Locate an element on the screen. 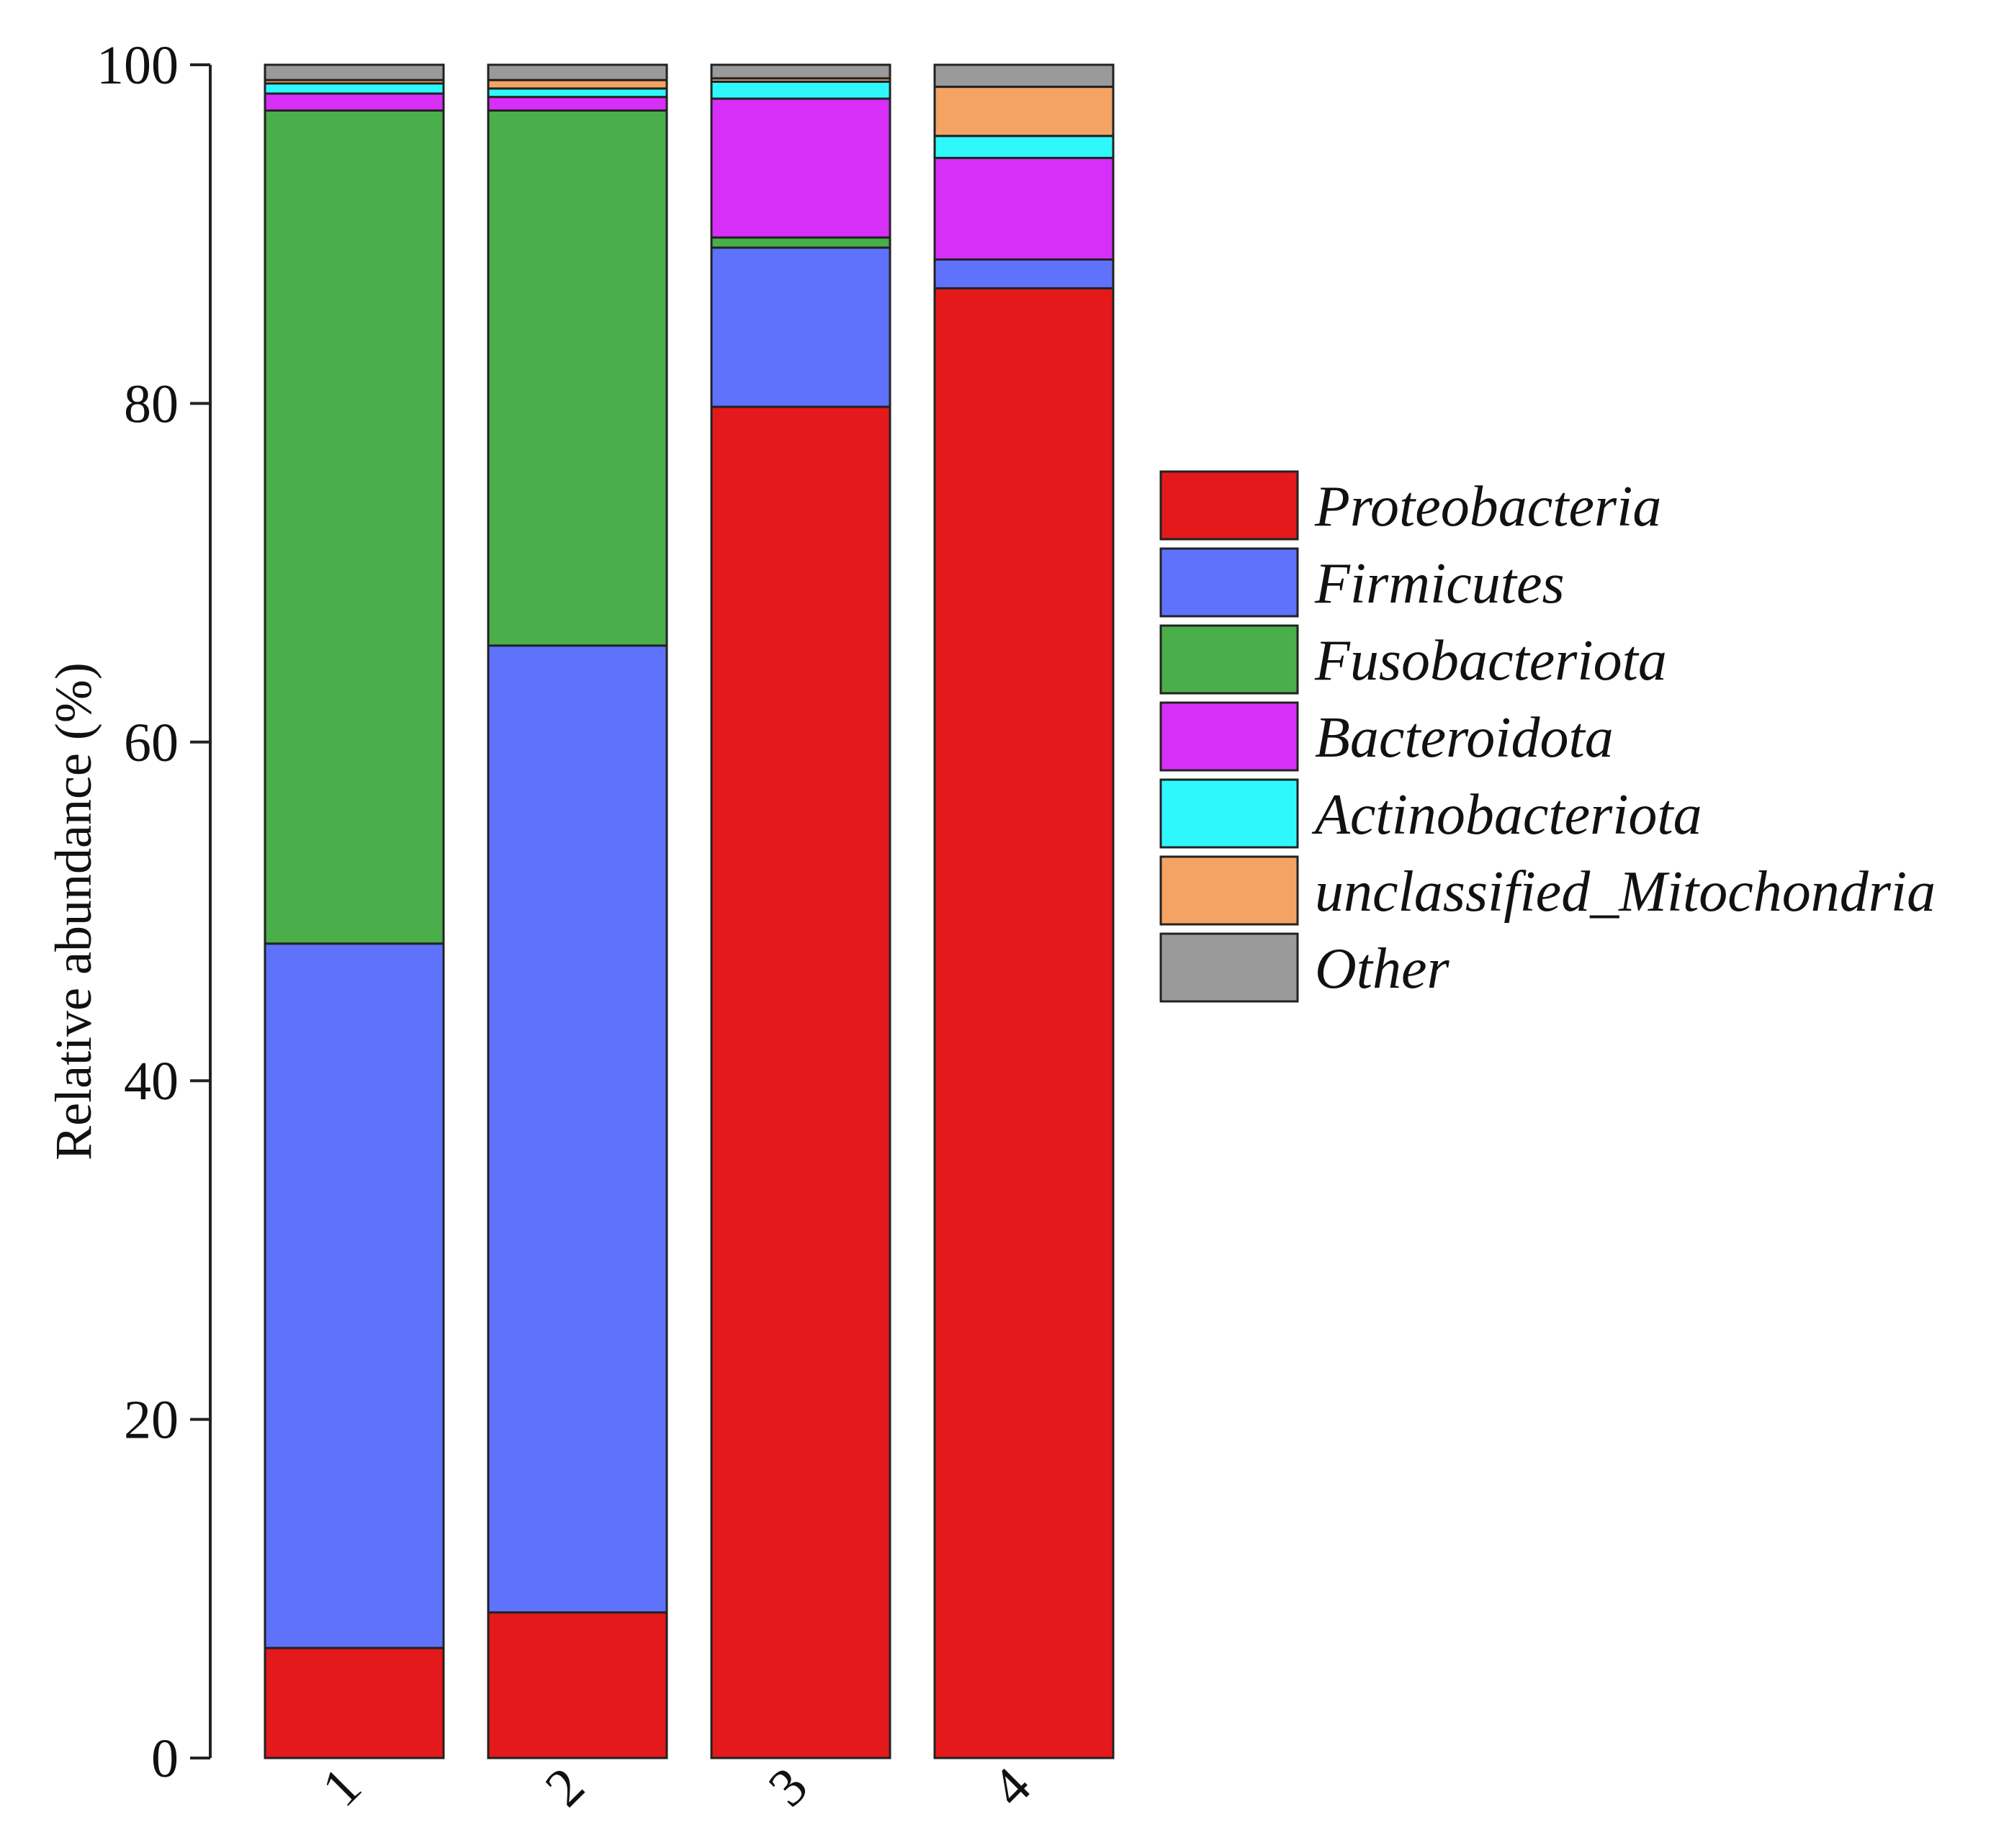  legend-swatch-unclassified-mitochondria is located at coordinates (1229, 890).